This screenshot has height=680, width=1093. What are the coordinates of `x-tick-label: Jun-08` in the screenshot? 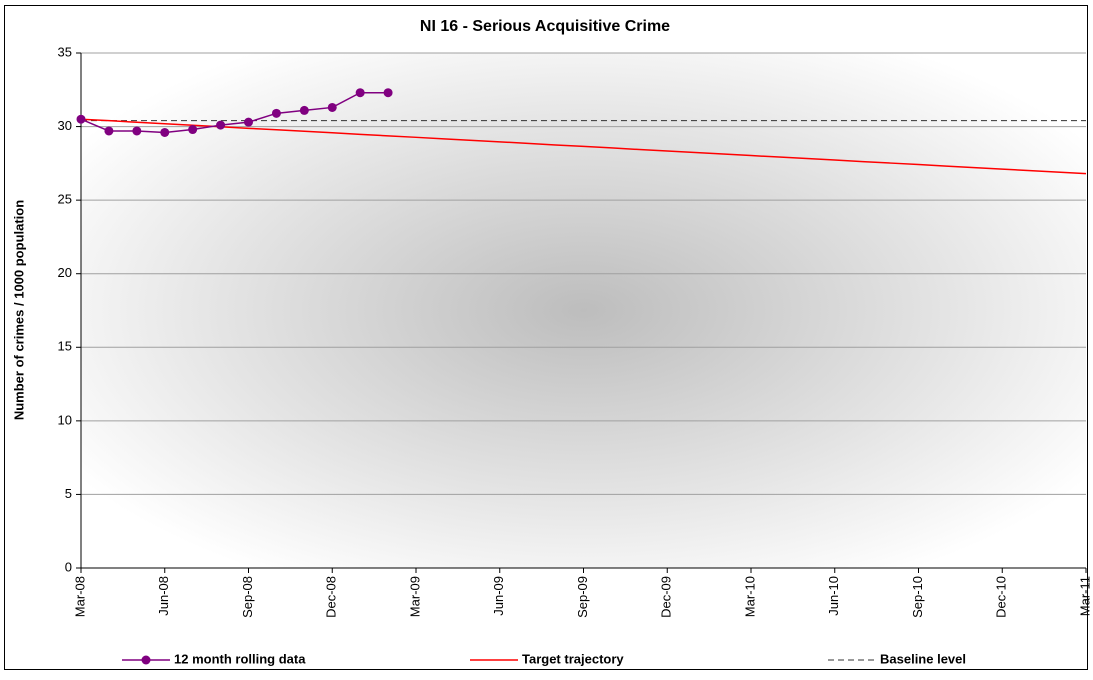 It's located at (163, 596).